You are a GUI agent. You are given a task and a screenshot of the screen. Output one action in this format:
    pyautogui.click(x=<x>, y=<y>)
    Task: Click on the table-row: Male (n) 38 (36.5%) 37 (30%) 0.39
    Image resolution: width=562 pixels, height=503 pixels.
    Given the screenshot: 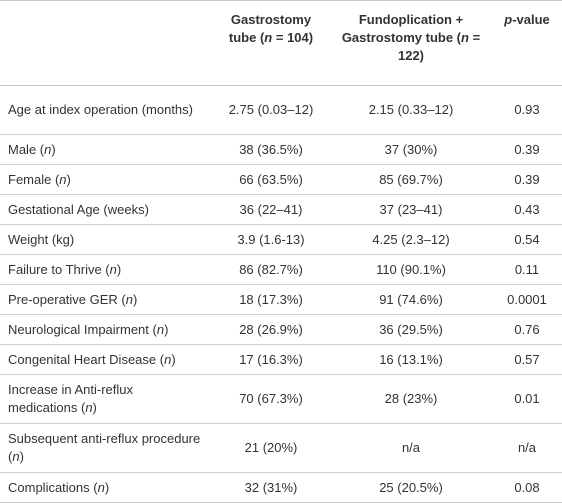 What is the action you would take?
    pyautogui.click(x=281, y=149)
    